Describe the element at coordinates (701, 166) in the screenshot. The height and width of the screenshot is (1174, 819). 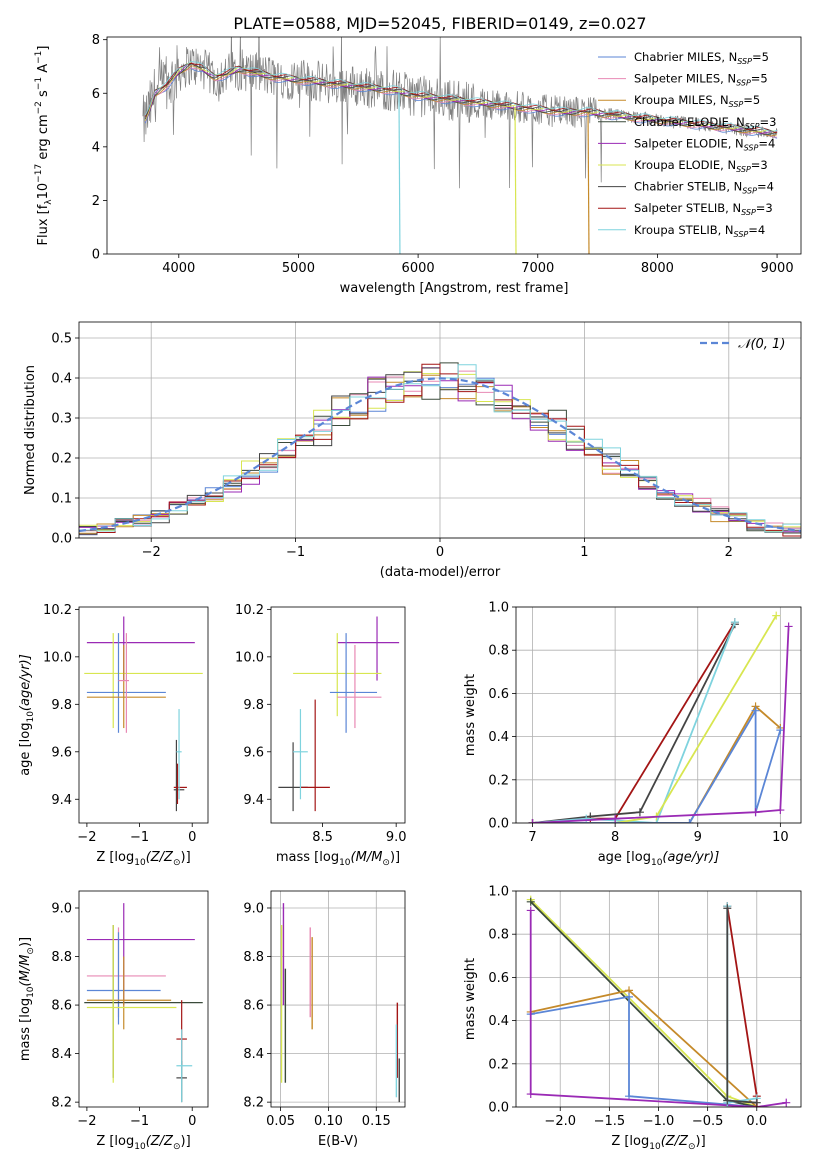
I see `legend-entry: Kroupa ELODIE, NSSP=3` at that location.